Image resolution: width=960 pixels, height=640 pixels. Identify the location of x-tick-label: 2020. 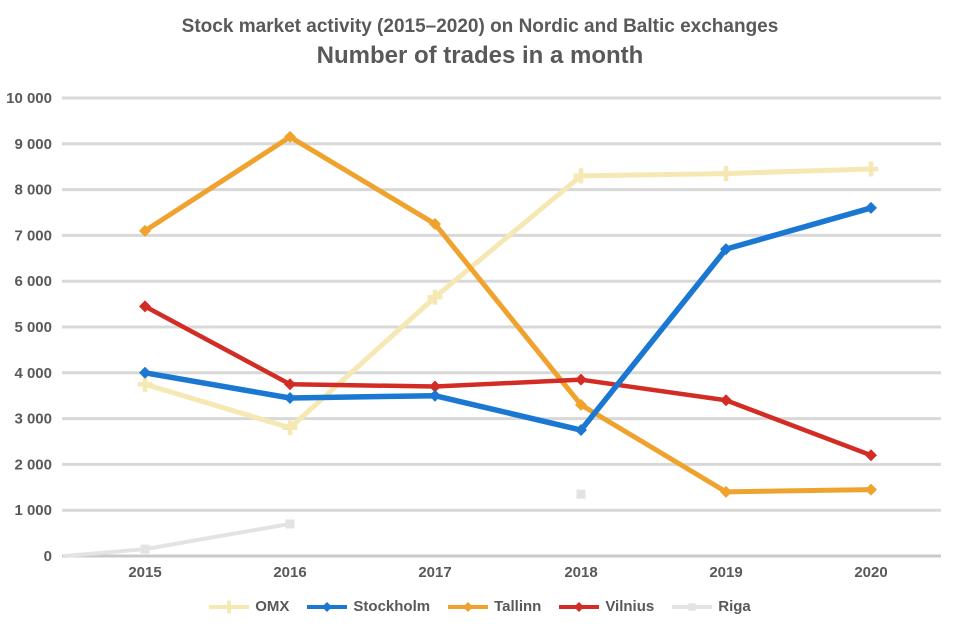
(870, 572).